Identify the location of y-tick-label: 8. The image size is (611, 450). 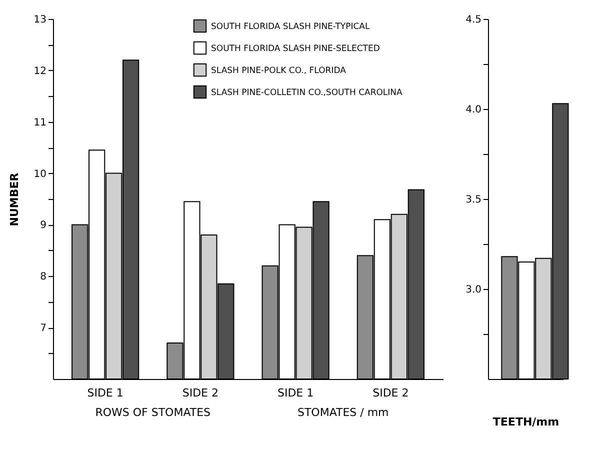
(43, 277).